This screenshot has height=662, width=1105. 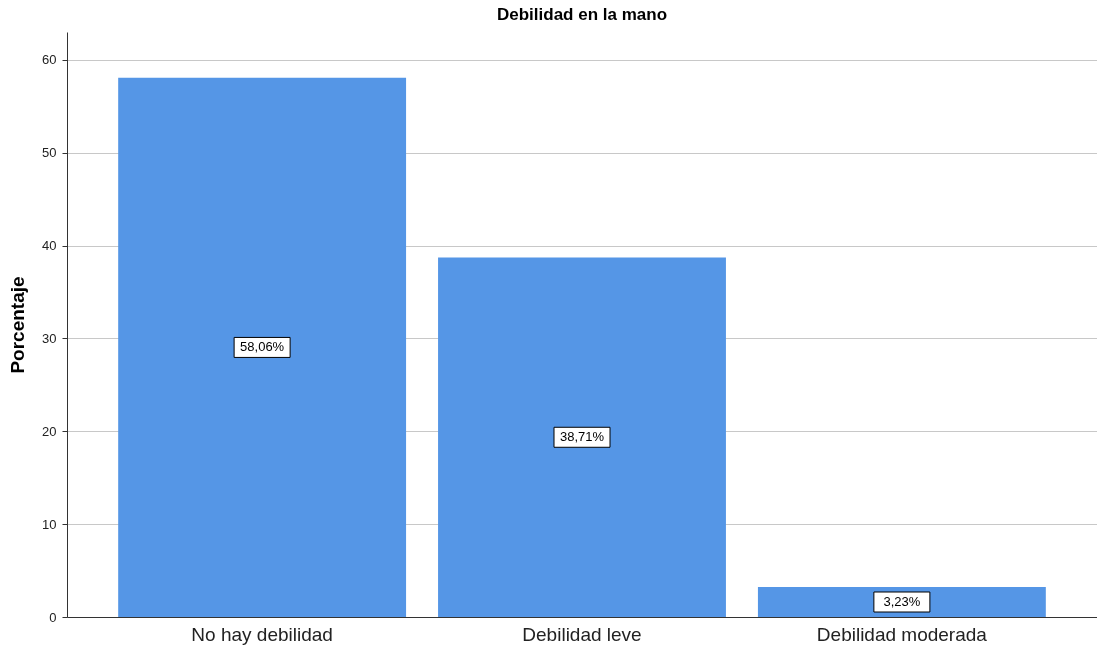 I want to click on y-tick-label: 50, so click(x=49, y=153).